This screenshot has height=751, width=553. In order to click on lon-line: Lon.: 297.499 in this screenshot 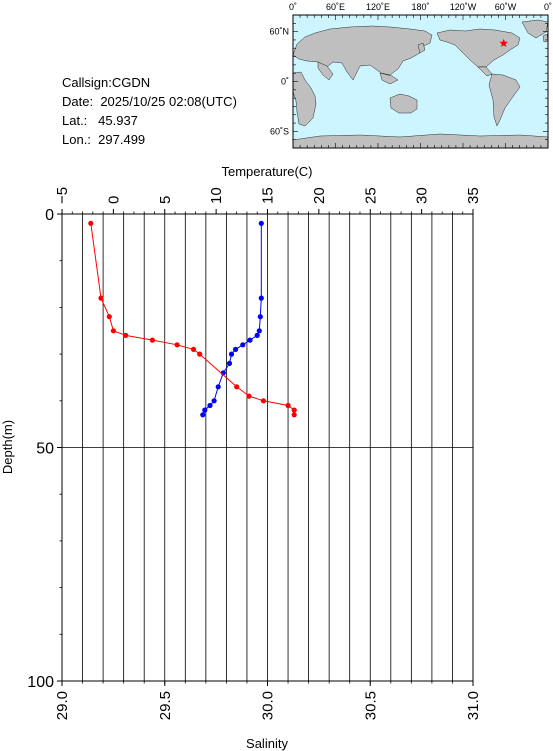, I will do `click(149, 139)`.